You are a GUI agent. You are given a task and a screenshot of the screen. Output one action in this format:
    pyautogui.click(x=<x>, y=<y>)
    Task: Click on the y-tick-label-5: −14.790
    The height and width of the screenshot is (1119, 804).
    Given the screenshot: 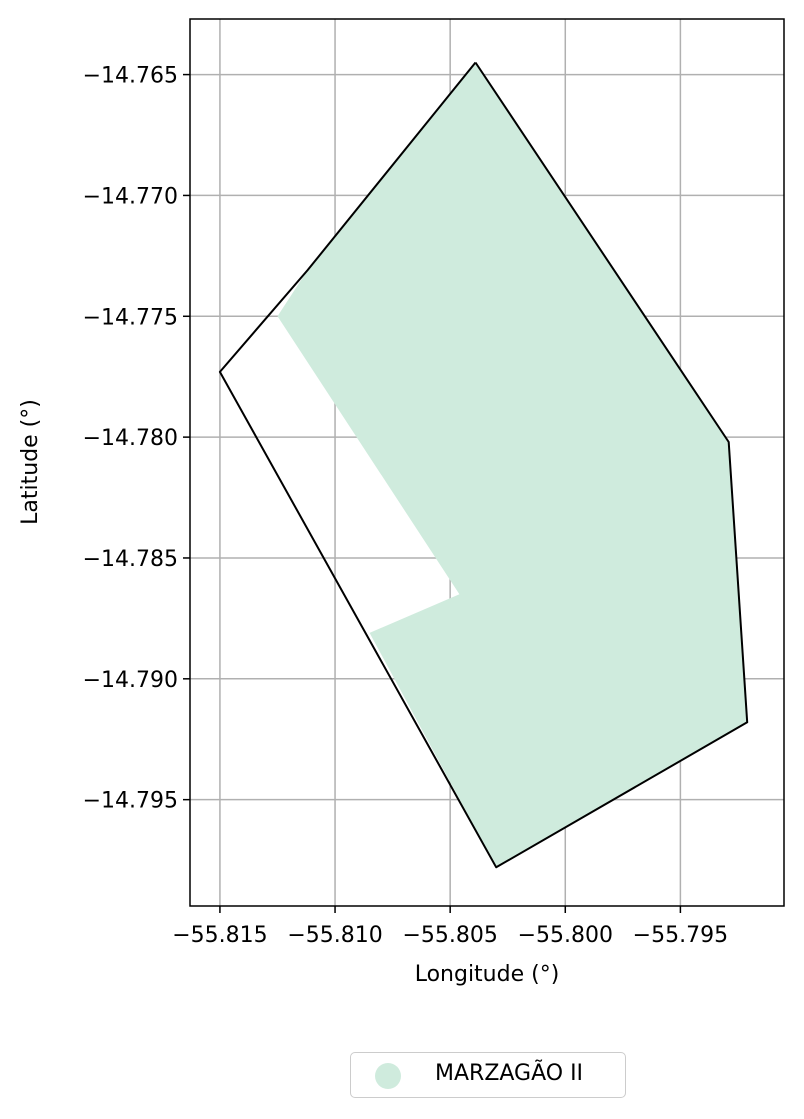 What is the action you would take?
    pyautogui.click(x=130, y=680)
    